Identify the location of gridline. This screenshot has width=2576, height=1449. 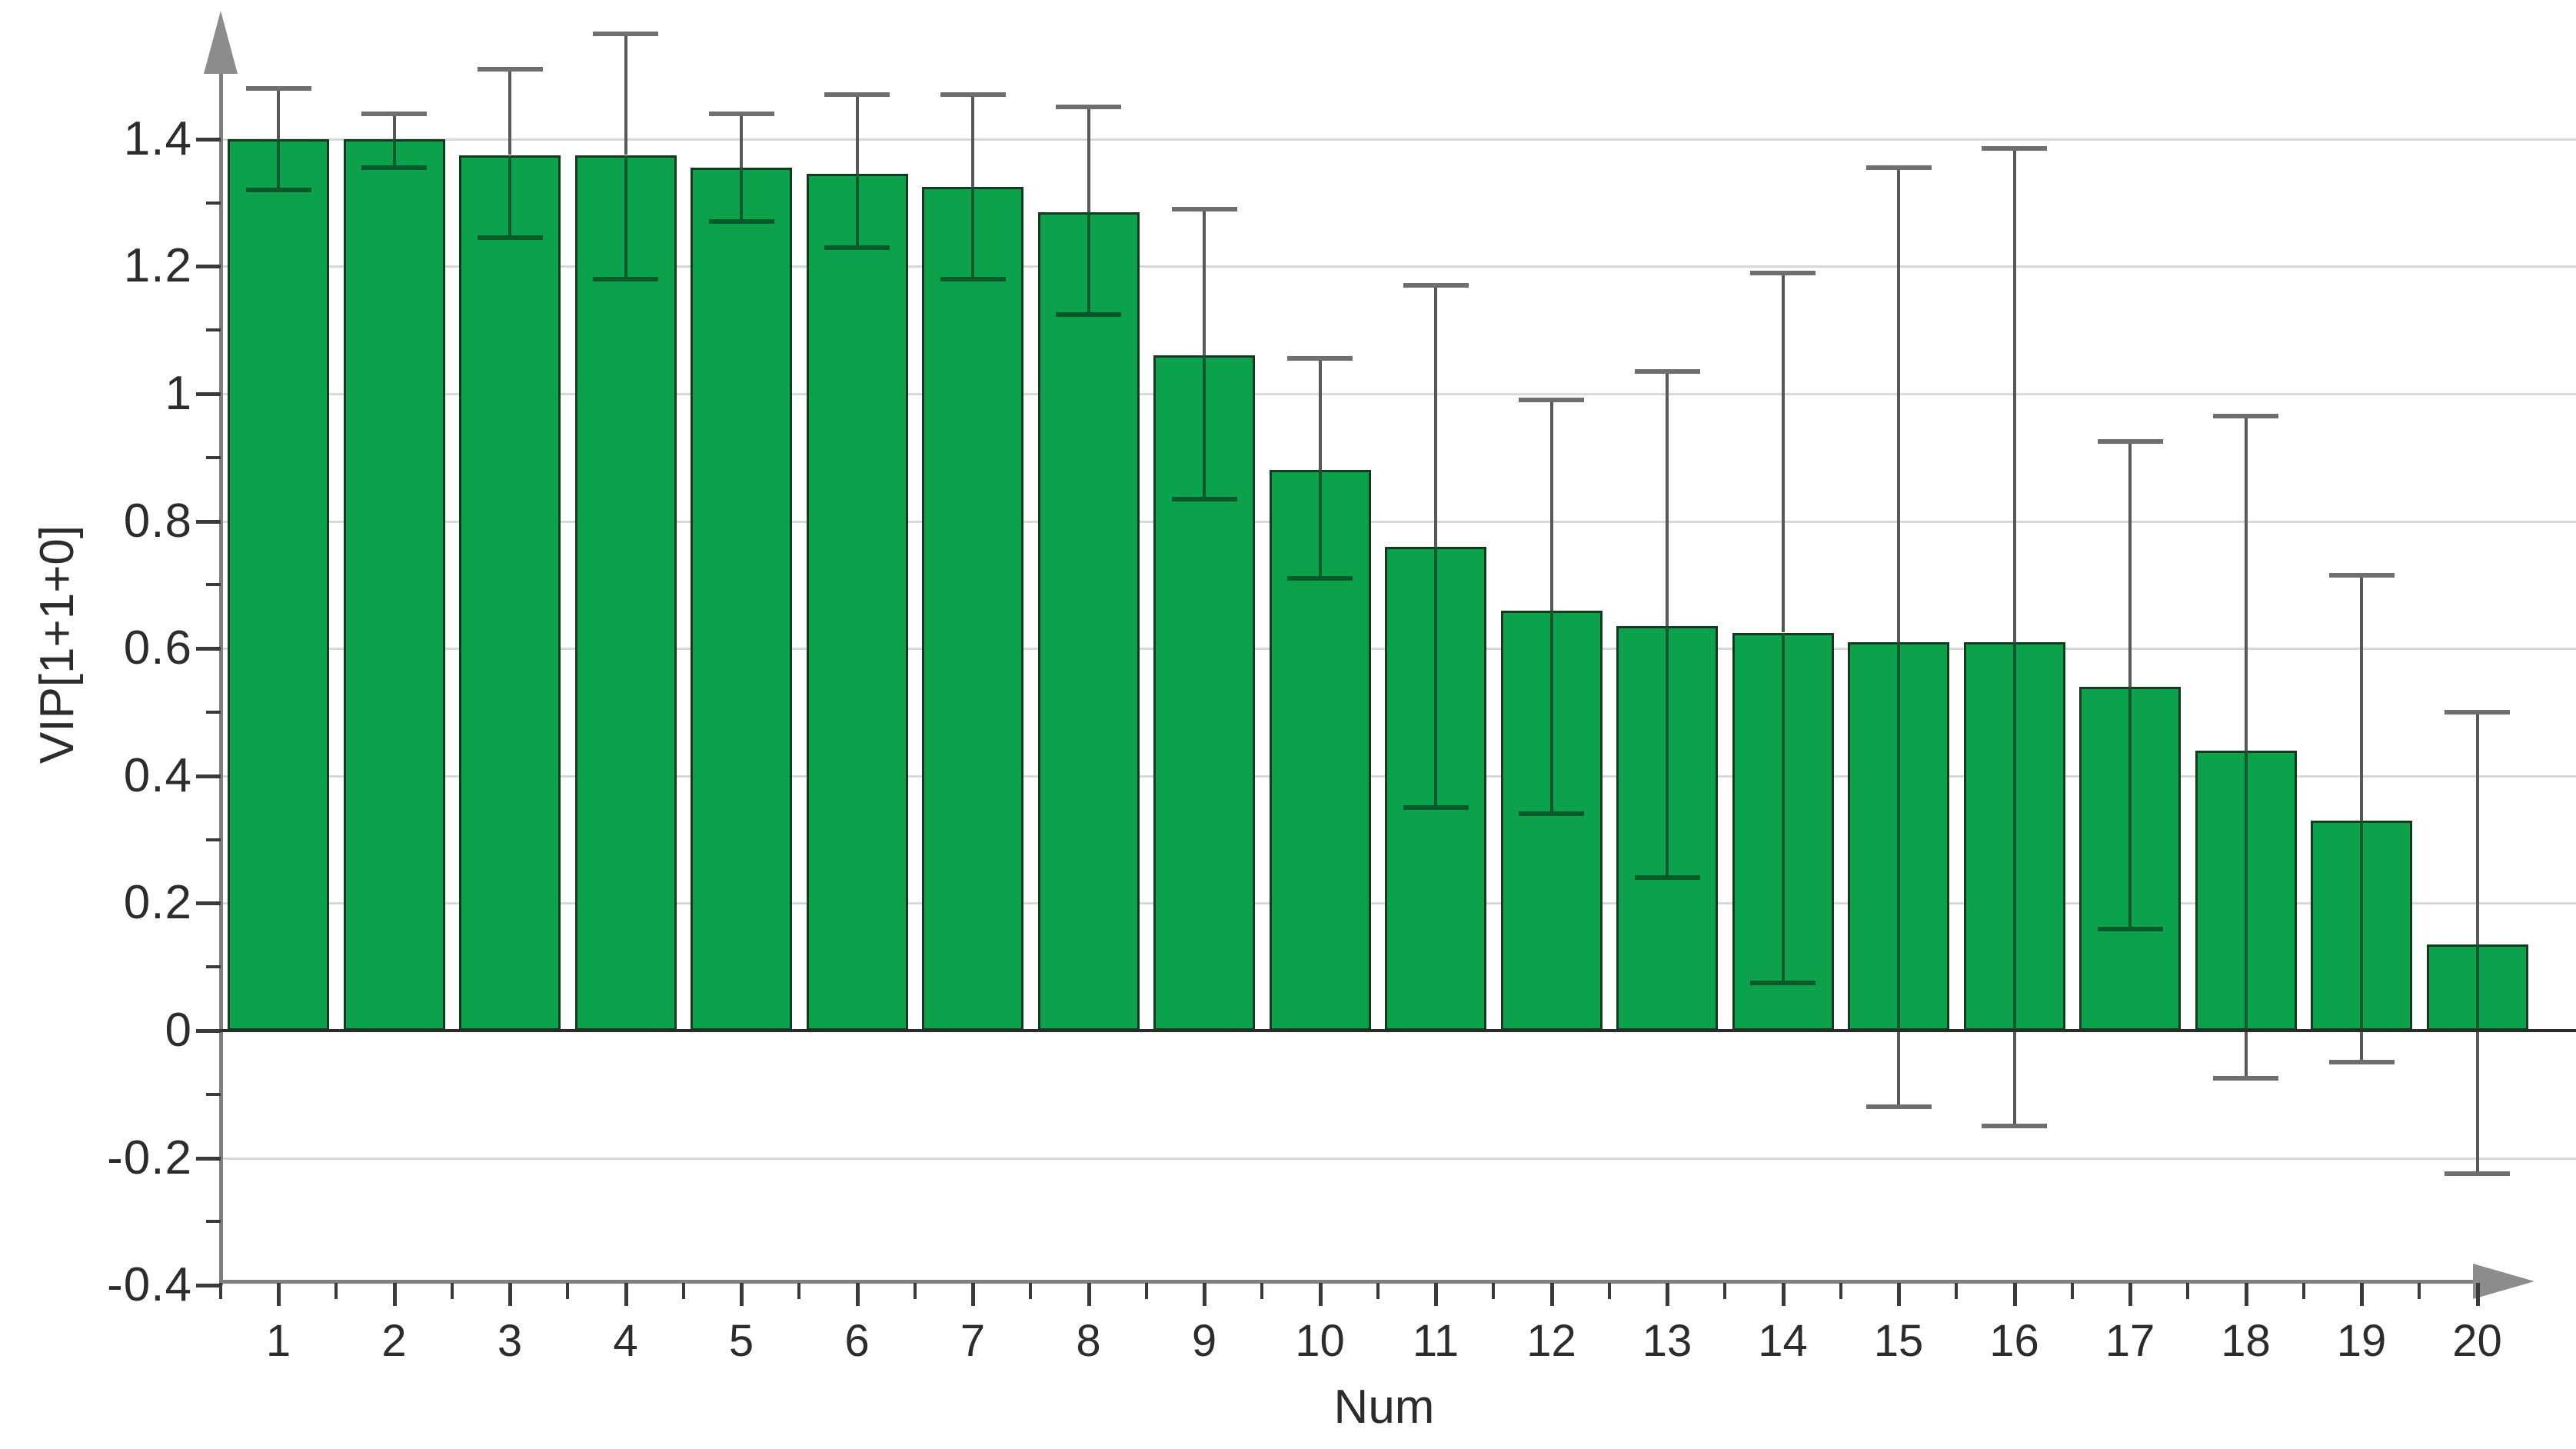
(1399, 139).